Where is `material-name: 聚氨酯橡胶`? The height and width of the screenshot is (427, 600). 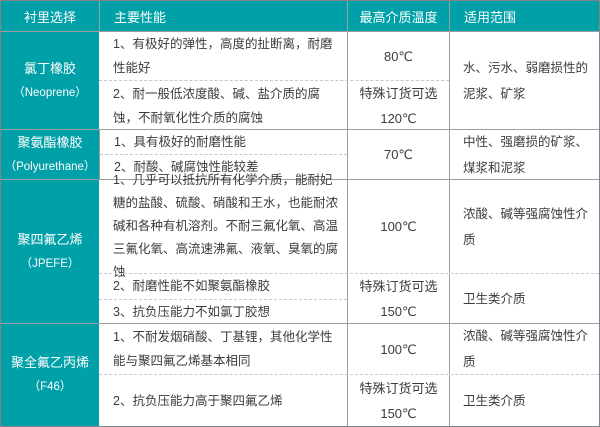 material-name: 聚氨酯橡胶 is located at coordinates (50, 142).